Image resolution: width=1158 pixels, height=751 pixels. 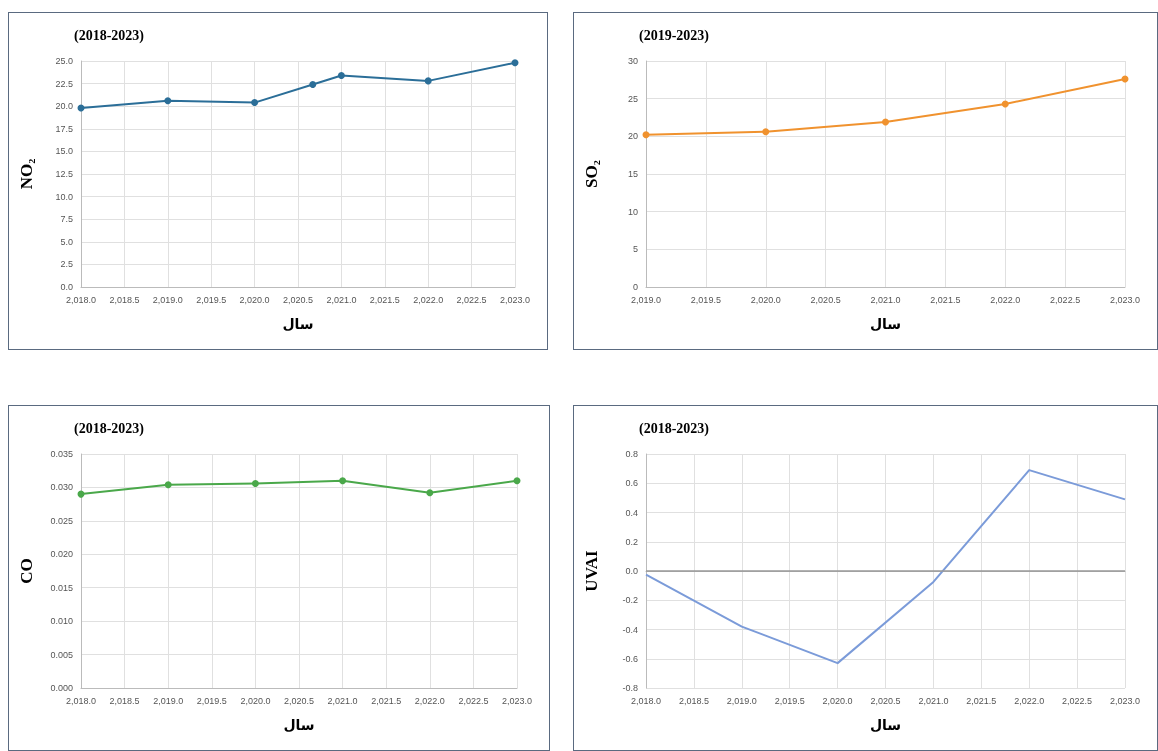 What do you see at coordinates (674, 35) in the screenshot?
I see `chart-title: (2019-2023)` at bounding box center [674, 35].